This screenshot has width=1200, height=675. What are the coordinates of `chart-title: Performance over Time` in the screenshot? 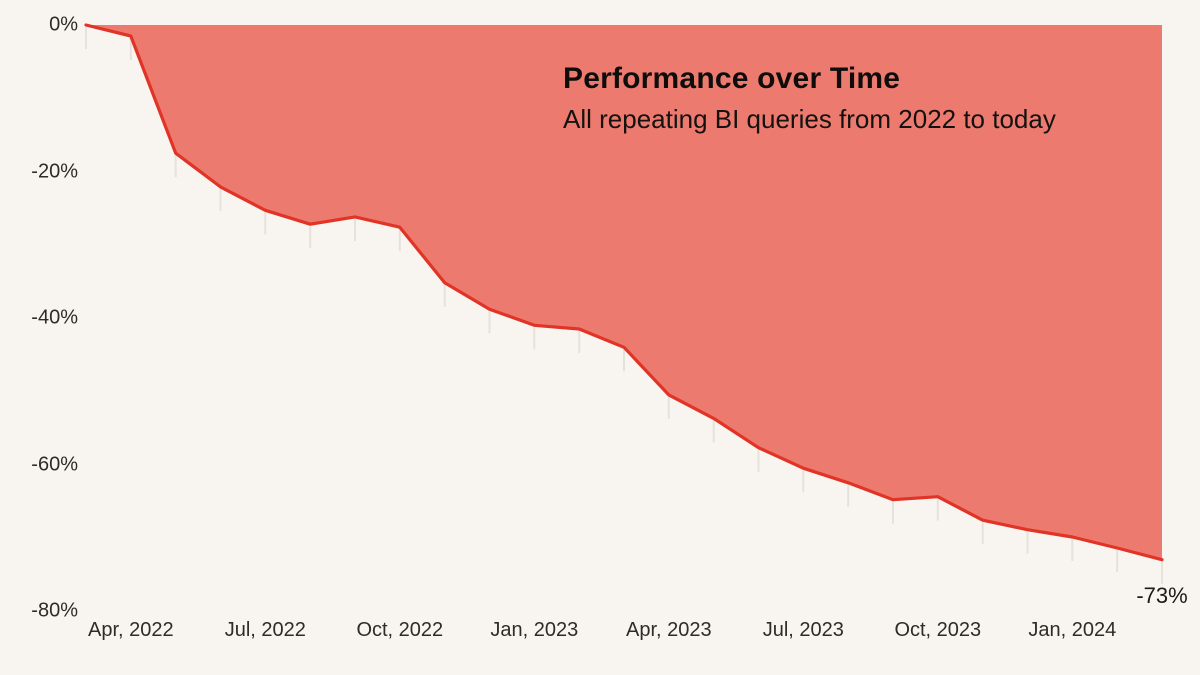 It's located at (732, 78).